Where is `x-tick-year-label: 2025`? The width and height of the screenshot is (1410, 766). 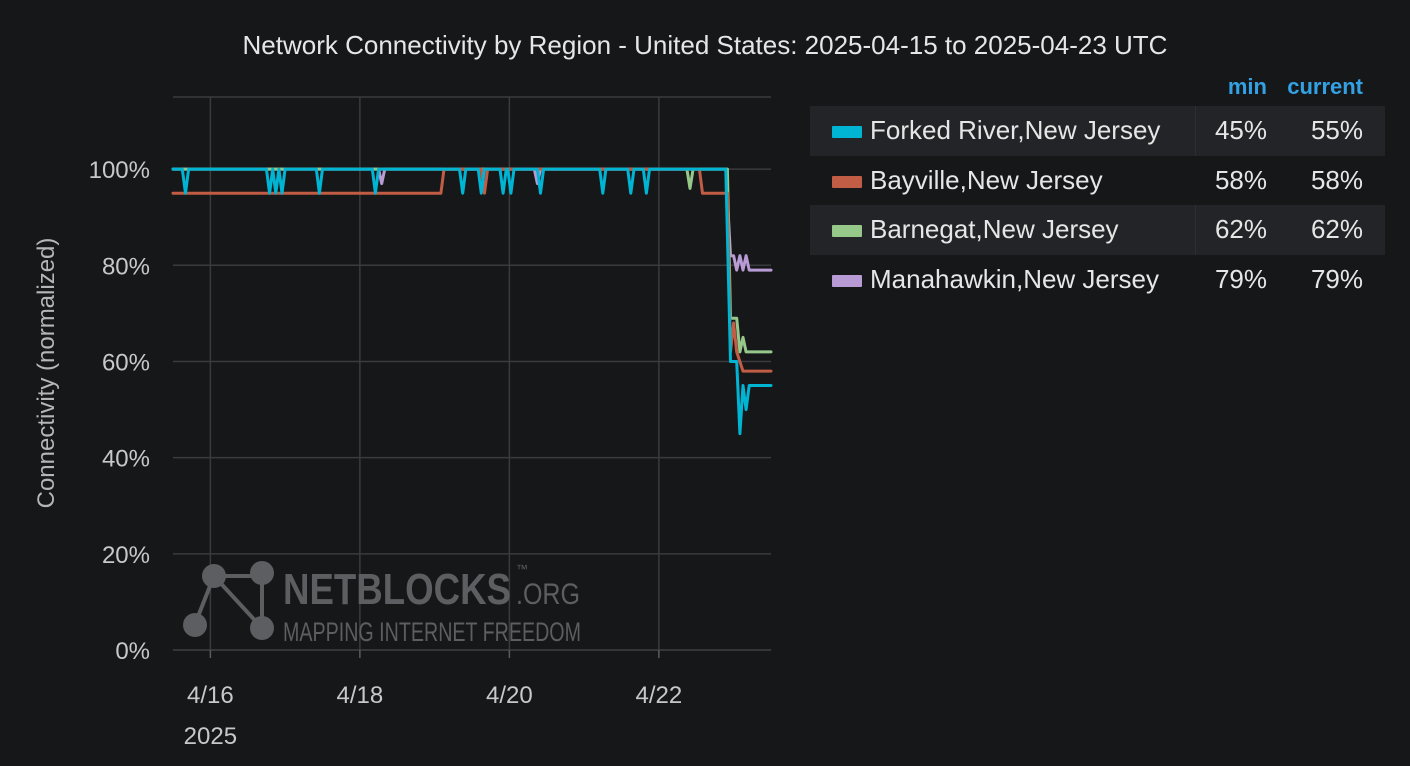 x-tick-year-label: 2025 is located at coordinates (210, 736).